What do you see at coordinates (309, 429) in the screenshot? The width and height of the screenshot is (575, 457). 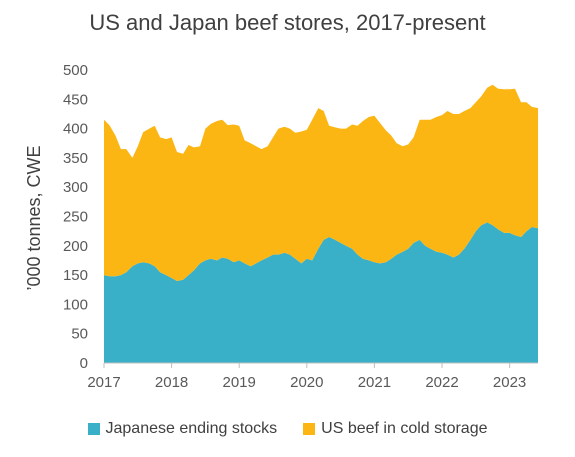 I see `legend-swatch-us` at bounding box center [309, 429].